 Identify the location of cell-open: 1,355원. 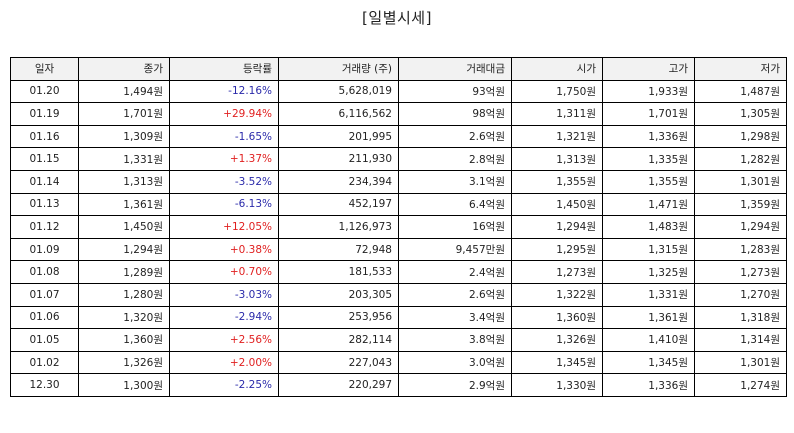
(557, 181).